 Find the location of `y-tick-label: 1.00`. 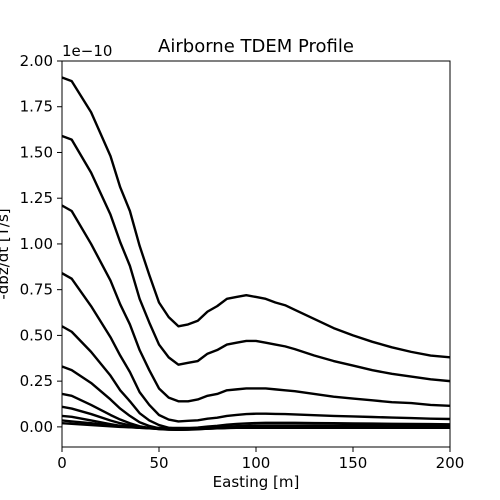

y-tick-label: 1.00 is located at coordinates (36, 244).